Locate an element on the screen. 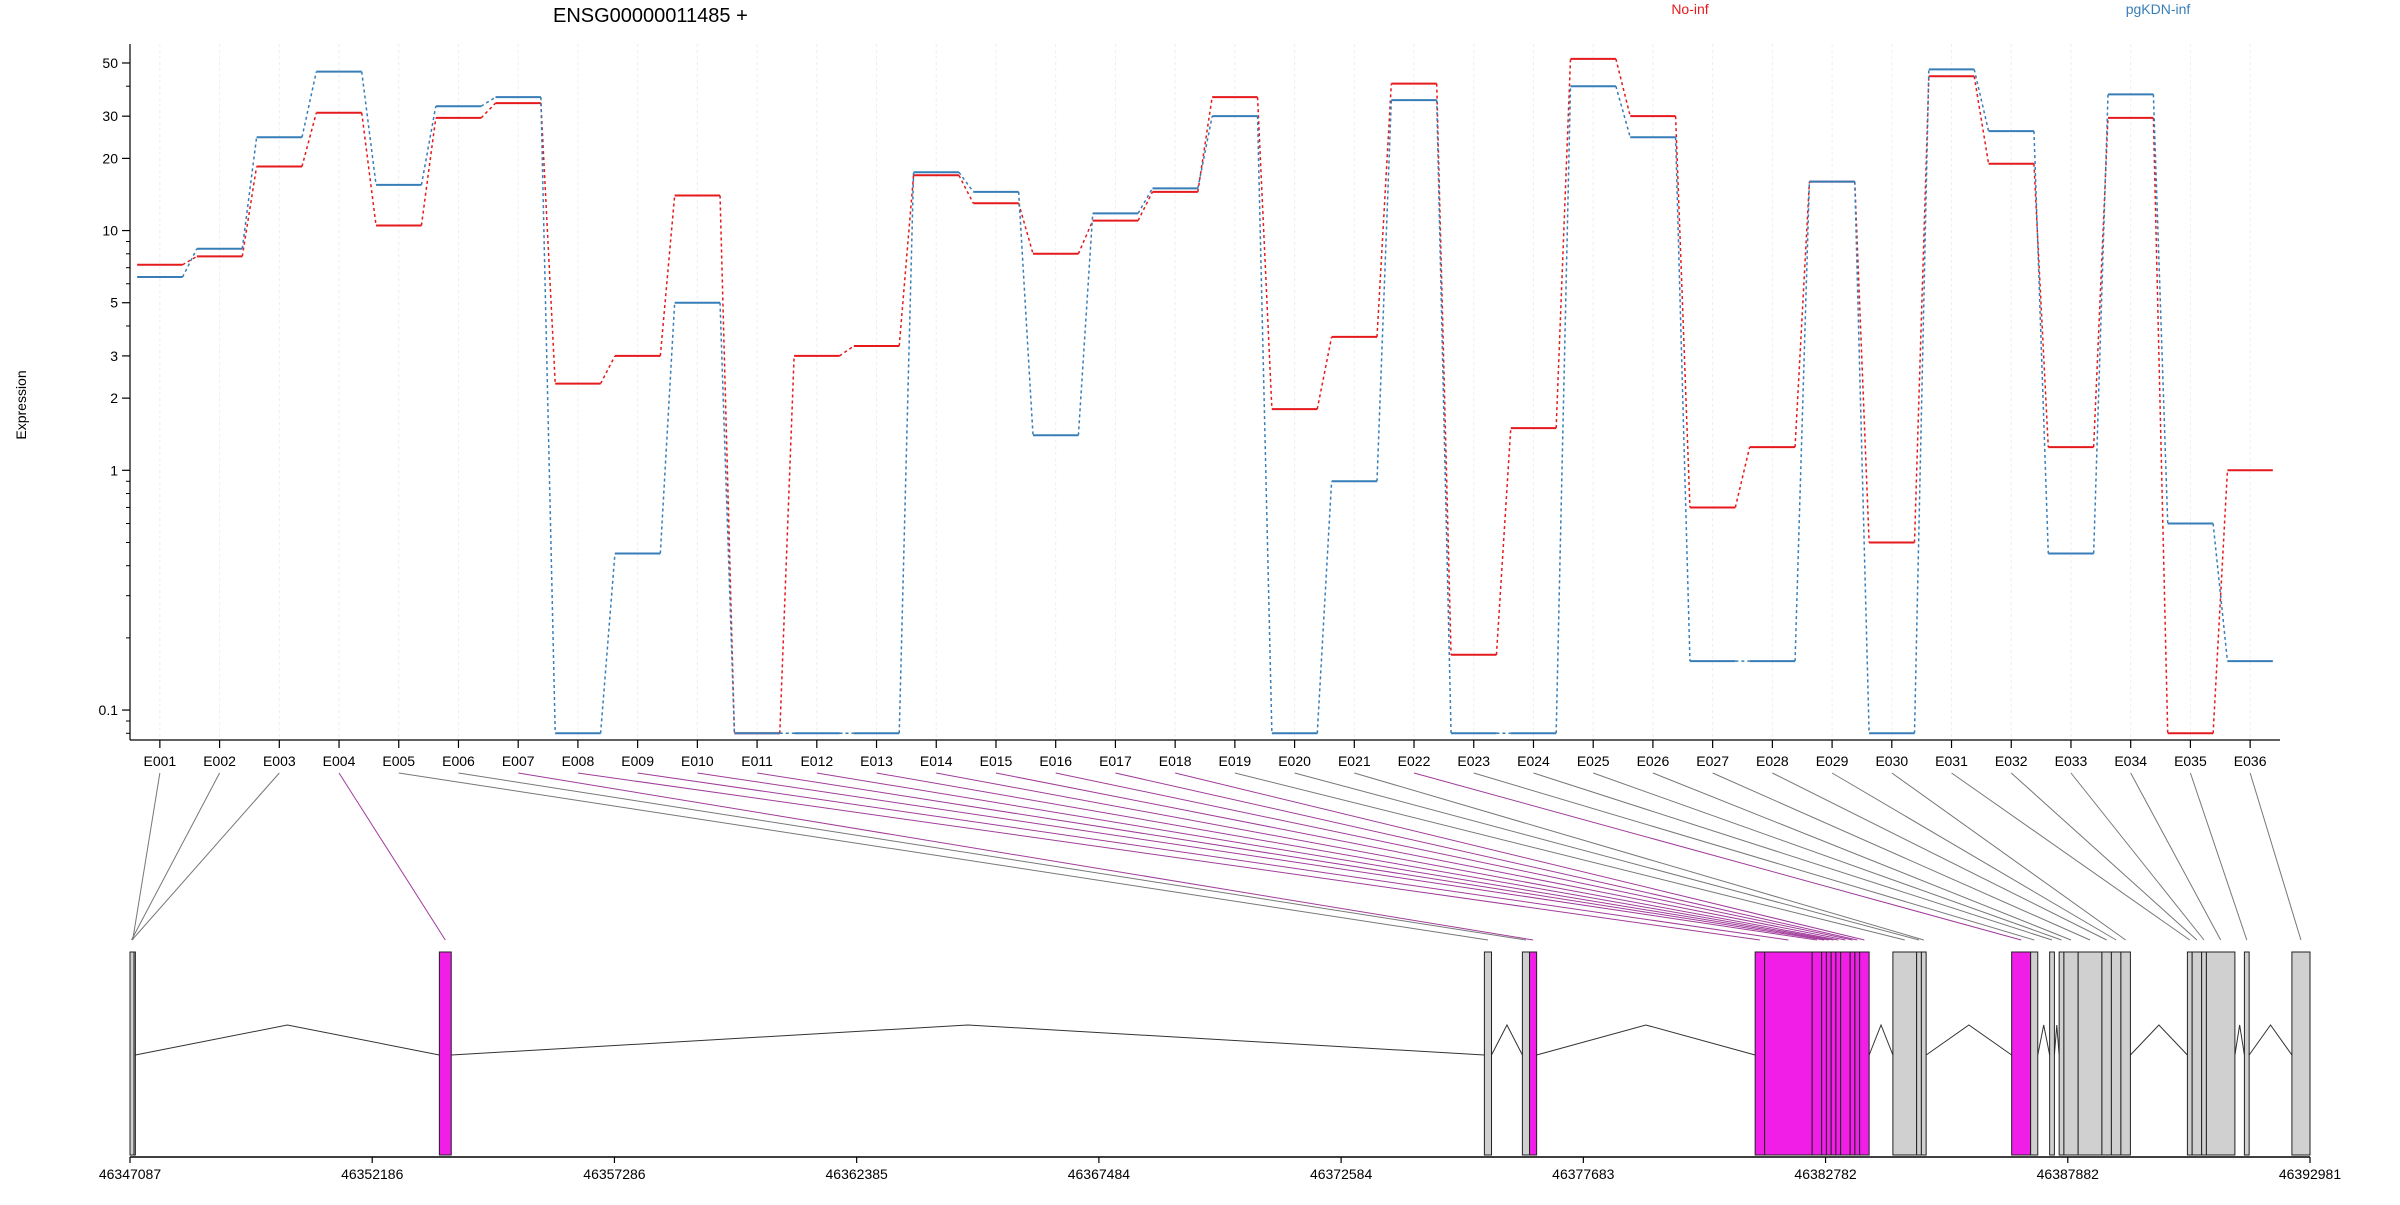 This screenshot has height=1205, width=2400. connector-e014 is located at coordinates (1387, 856).